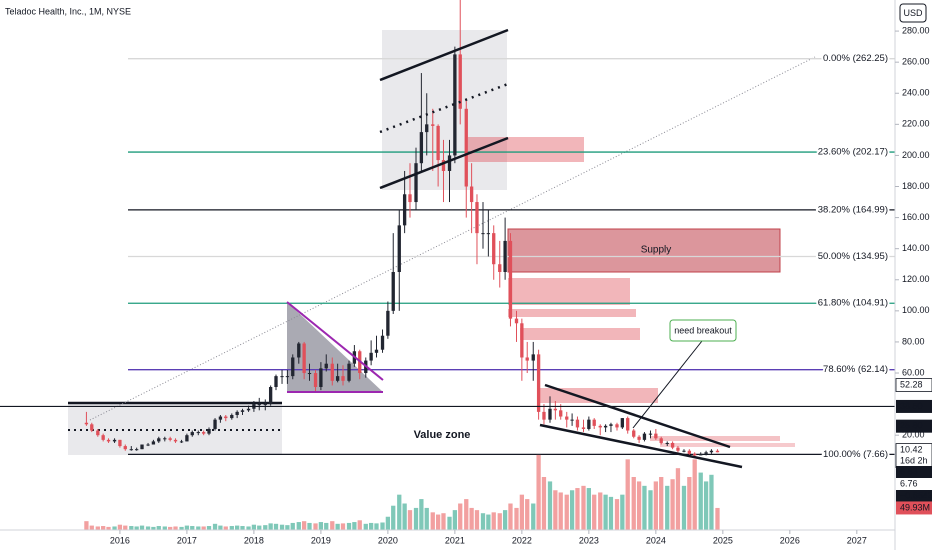 This screenshot has height=550, width=932. What do you see at coordinates (911, 449) in the screenshot?
I see `price-label: 10.42` at bounding box center [911, 449].